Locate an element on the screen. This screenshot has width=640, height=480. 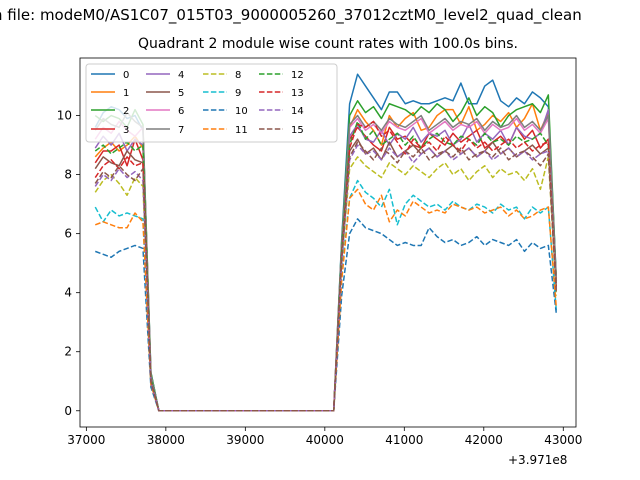
y-tick-label: 6 is located at coordinates (68, 234).